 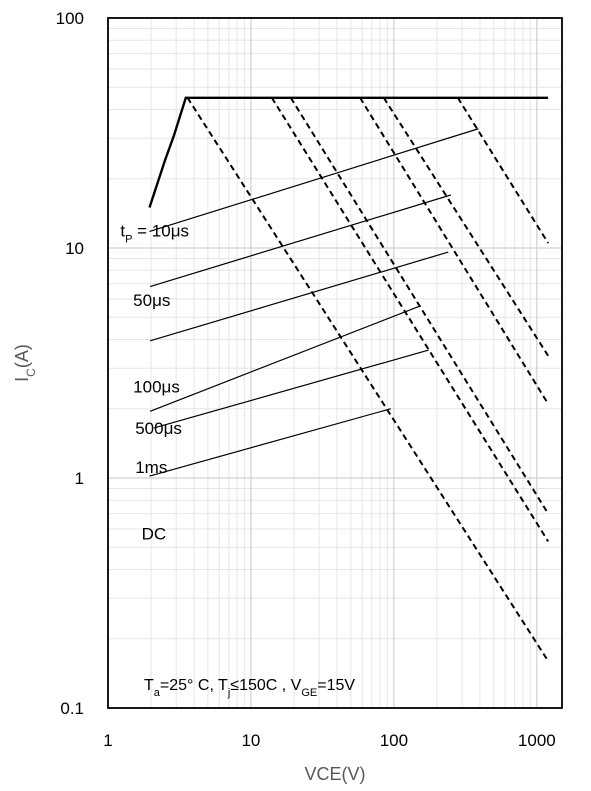 What do you see at coordinates (74, 248) in the screenshot?
I see `y-tick-label: 10` at bounding box center [74, 248].